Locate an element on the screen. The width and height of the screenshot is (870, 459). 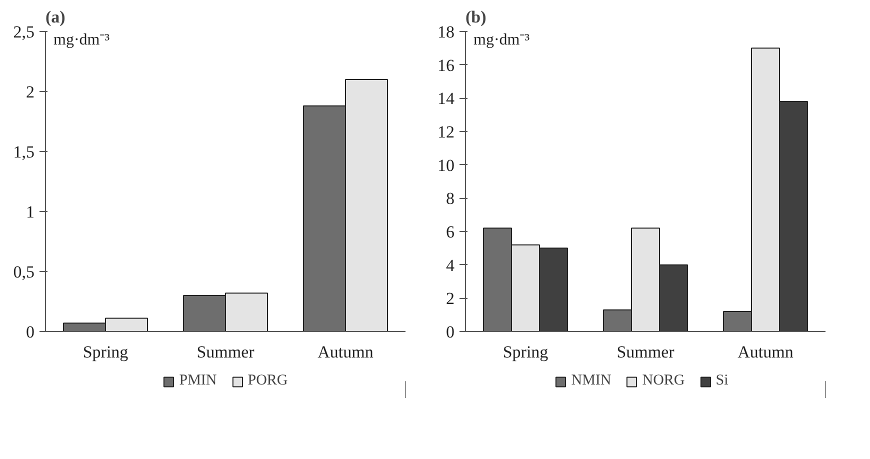
legend-label: NMIN is located at coordinates (591, 381).